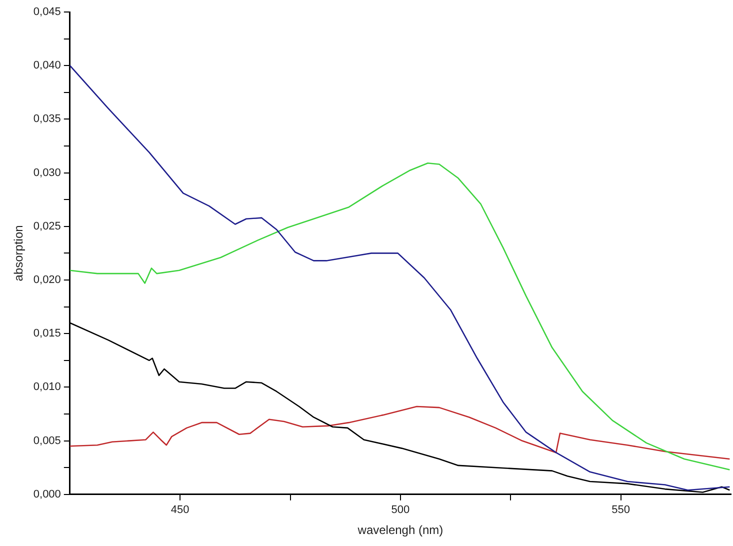 This screenshot has height=546, width=733. I want to click on y-axis-title: absorption, so click(19, 253).